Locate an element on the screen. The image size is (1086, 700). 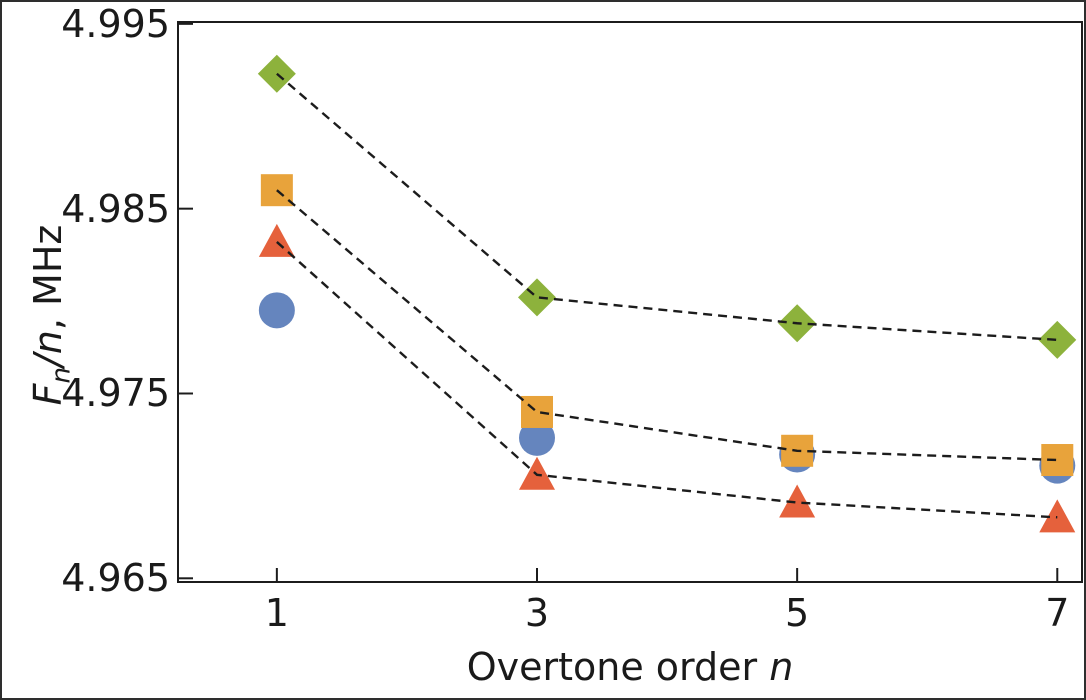
x-axis-label-text: Overtone order is located at coordinates (618, 667).